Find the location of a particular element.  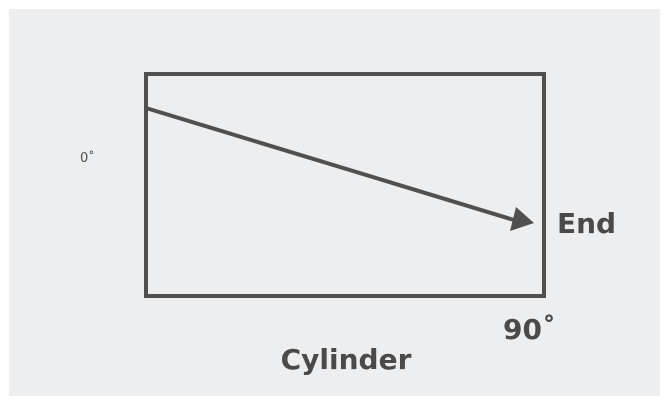

arrow-head is located at coordinates (522, 219).